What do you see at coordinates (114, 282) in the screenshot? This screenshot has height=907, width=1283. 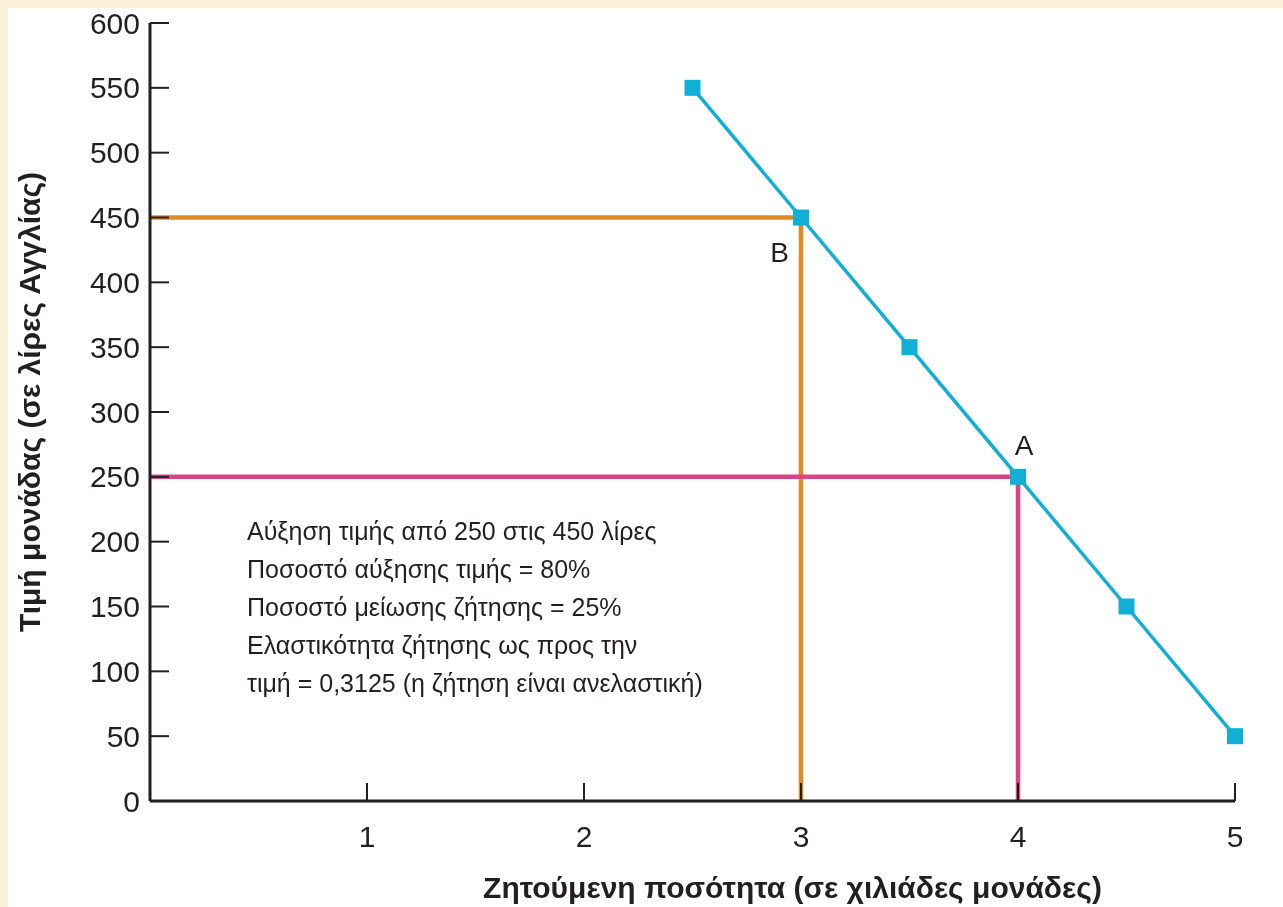 I see `y-tick-label: 400` at bounding box center [114, 282].